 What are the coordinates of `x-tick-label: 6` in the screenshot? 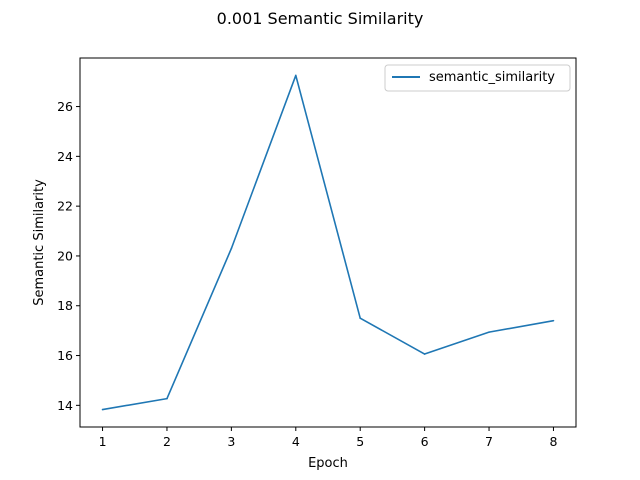 It's located at (425, 441).